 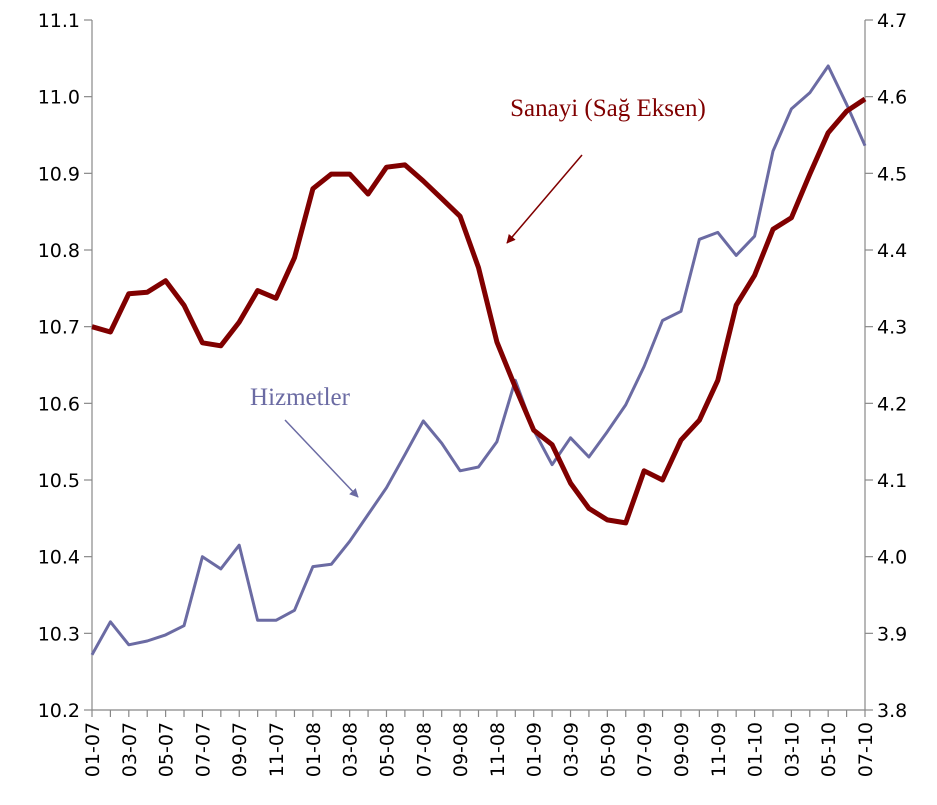 I want to click on x-tick-label: 05-10, so click(x=829, y=749).